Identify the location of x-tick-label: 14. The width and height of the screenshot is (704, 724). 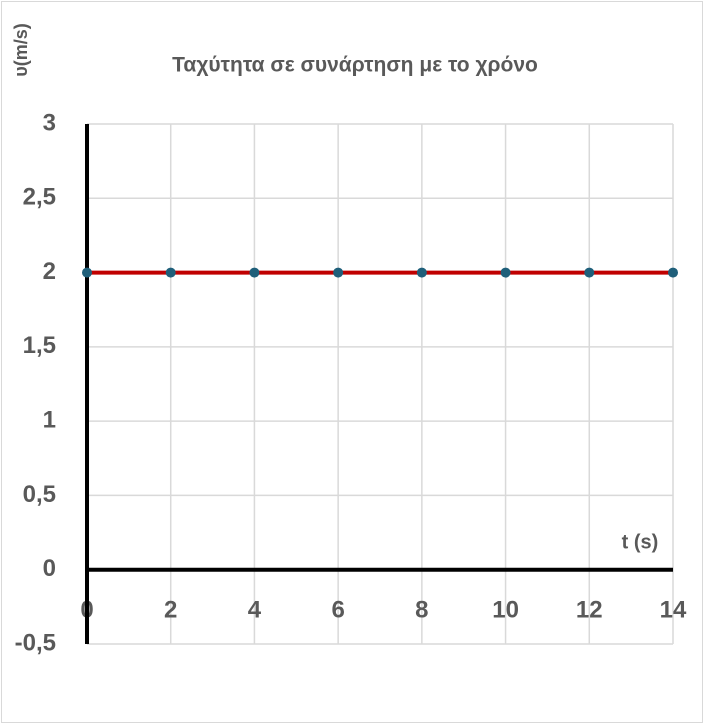
(673, 609).